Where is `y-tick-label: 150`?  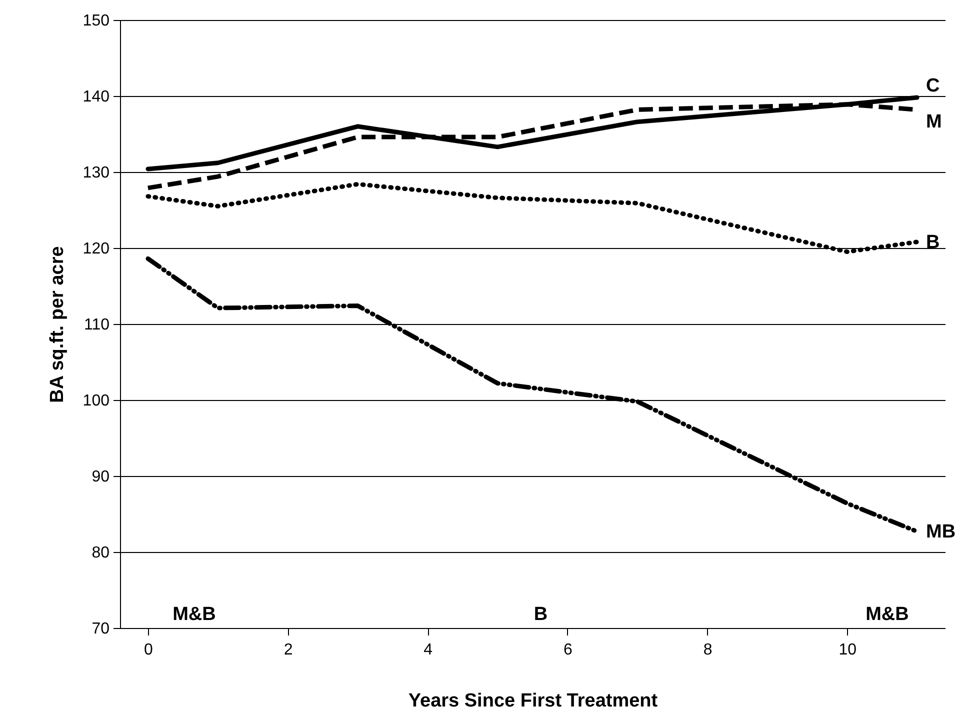
y-tick-label: 150 is located at coordinates (96, 21).